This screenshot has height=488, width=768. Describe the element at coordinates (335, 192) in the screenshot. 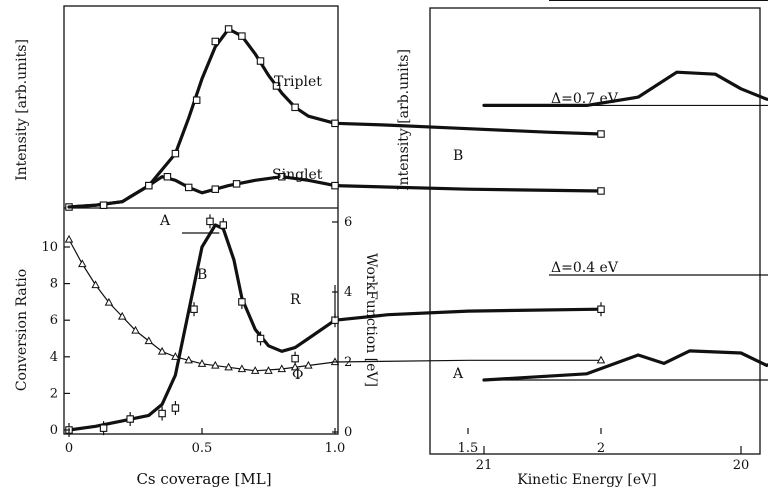

I see `singlet-line` at that location.